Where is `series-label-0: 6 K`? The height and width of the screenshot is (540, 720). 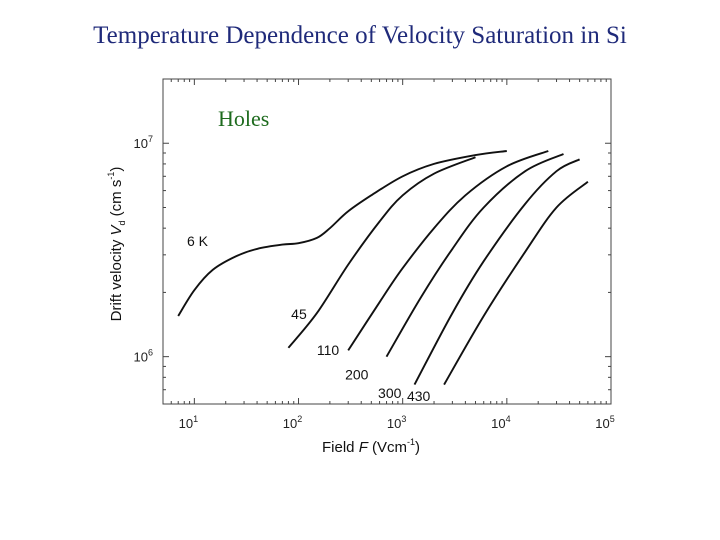 series-label-0: 6 K is located at coordinates (198, 241).